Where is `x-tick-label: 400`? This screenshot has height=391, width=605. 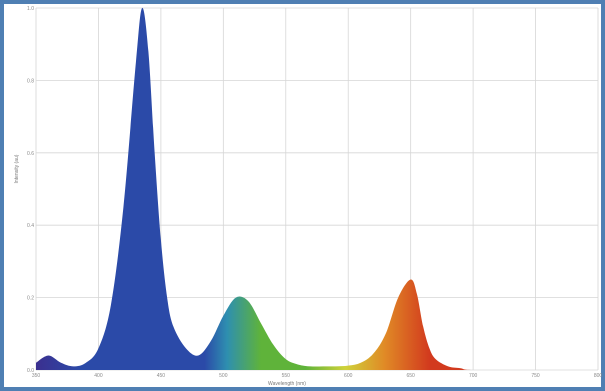 x-tick-label: 400 is located at coordinates (98, 376).